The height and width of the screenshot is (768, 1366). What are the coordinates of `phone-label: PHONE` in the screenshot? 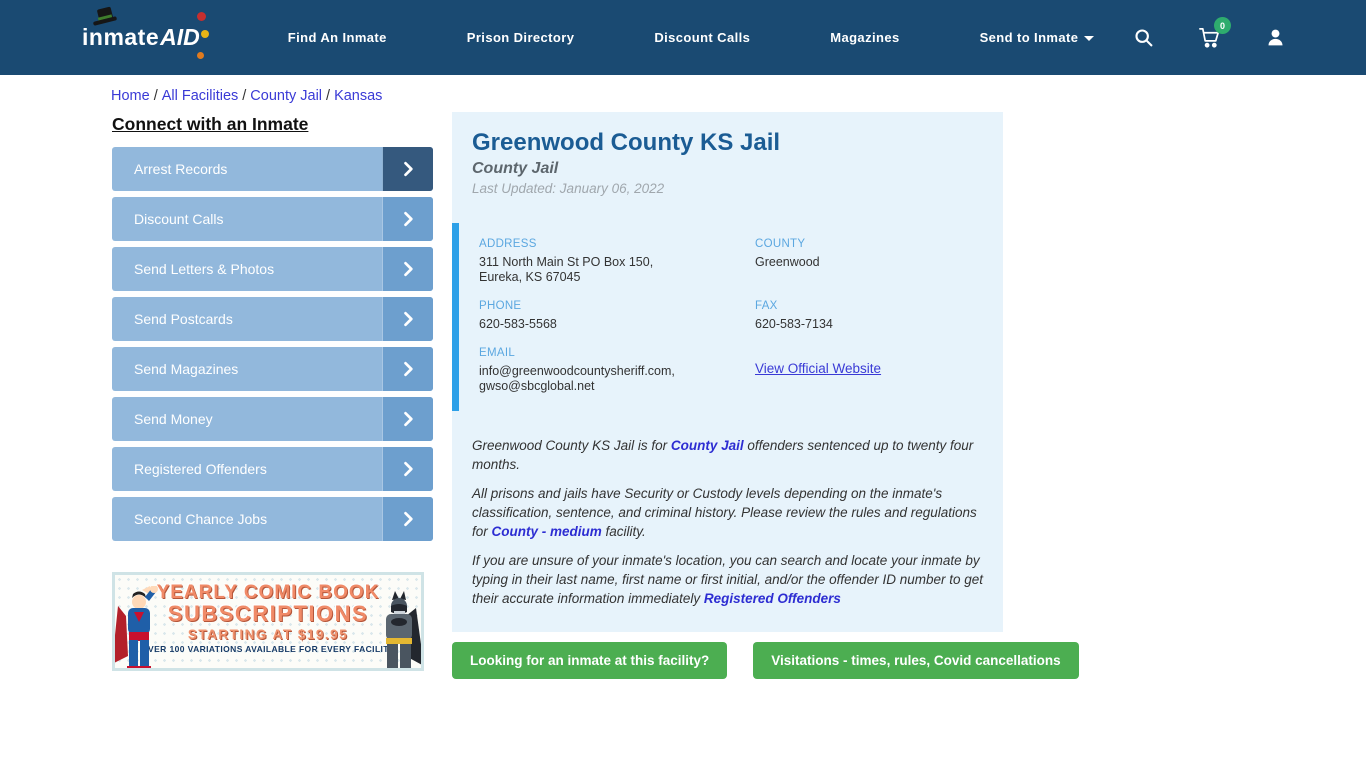 It's located at (500, 306).